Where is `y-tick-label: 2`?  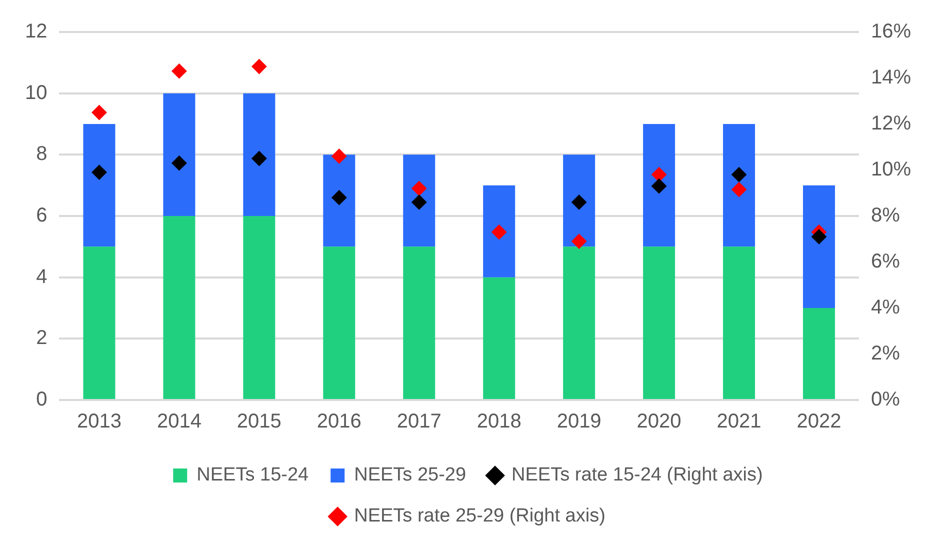
y-tick-label: 2 is located at coordinates (42, 338).